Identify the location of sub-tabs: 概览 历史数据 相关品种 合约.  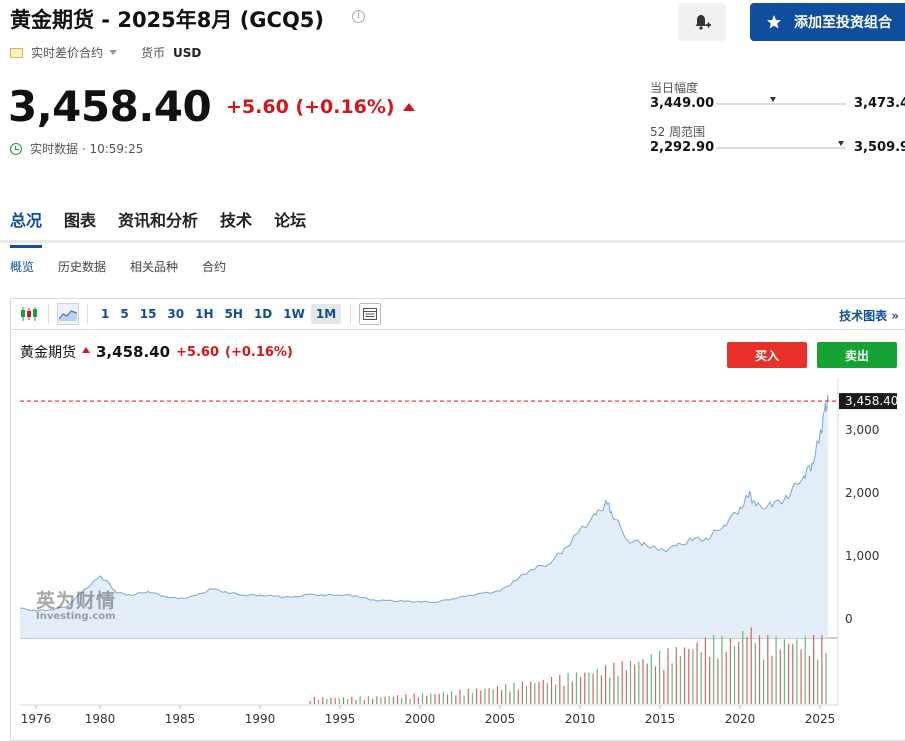
(118, 266).